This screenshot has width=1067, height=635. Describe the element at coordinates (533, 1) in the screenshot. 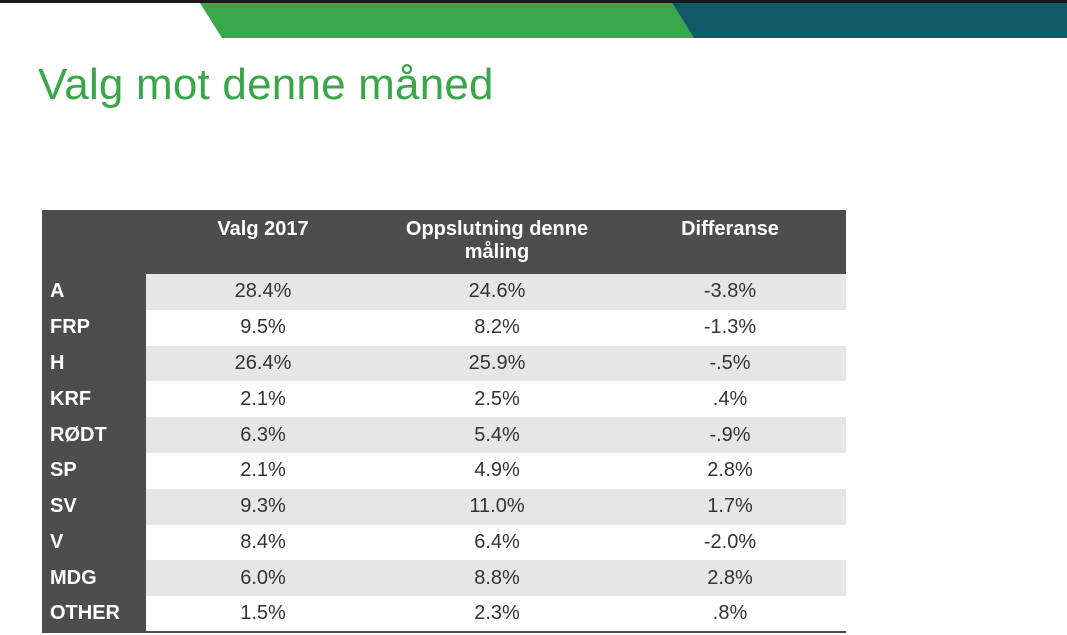

I see `top-rule` at that location.